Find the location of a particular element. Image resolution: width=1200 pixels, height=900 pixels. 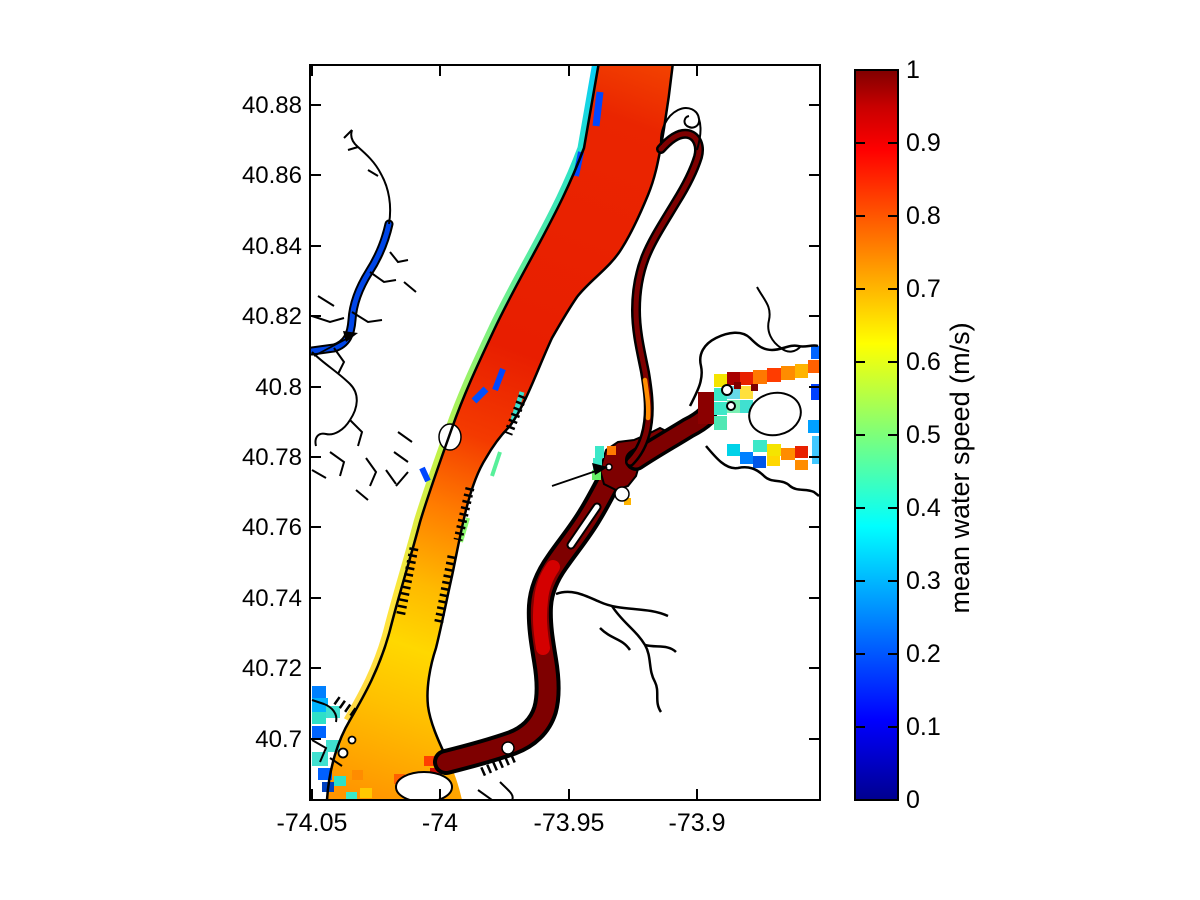

y-tick-label: 40.84 is located at coordinates (272, 246).